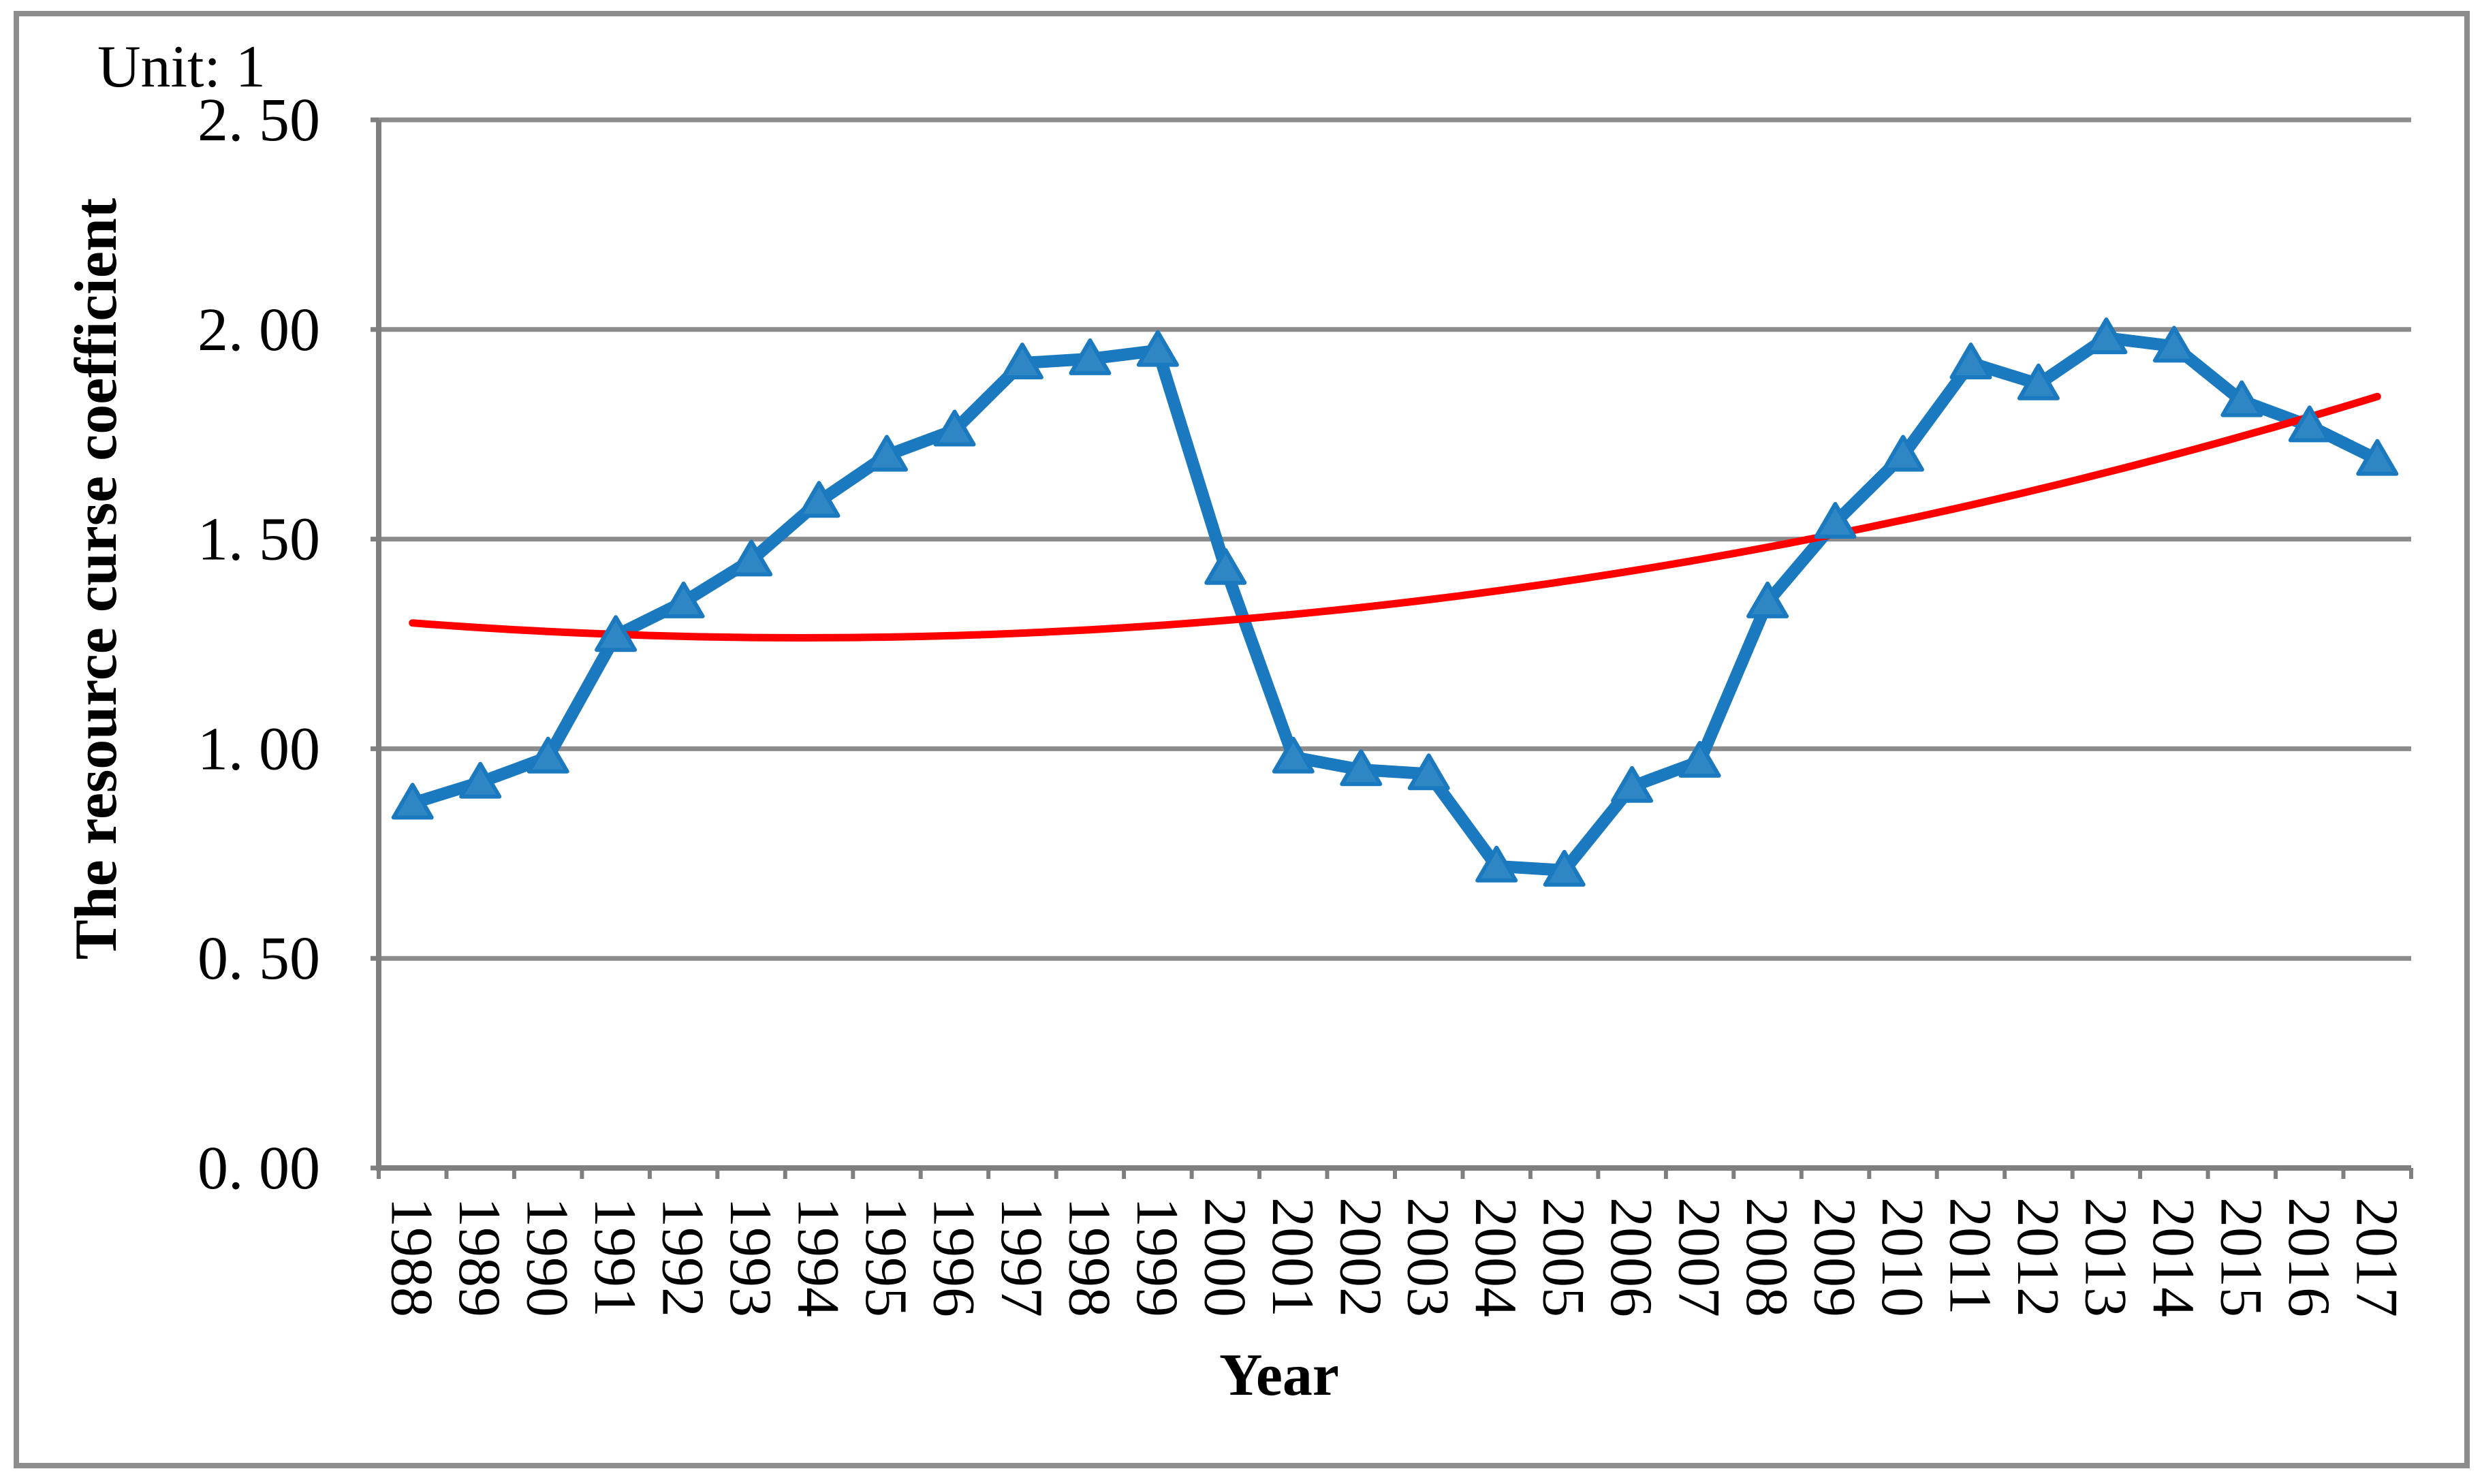 The height and width of the screenshot is (1484, 2482). What do you see at coordinates (2241, 1257) in the screenshot?
I see `x-tick-label: 2015` at bounding box center [2241, 1257].